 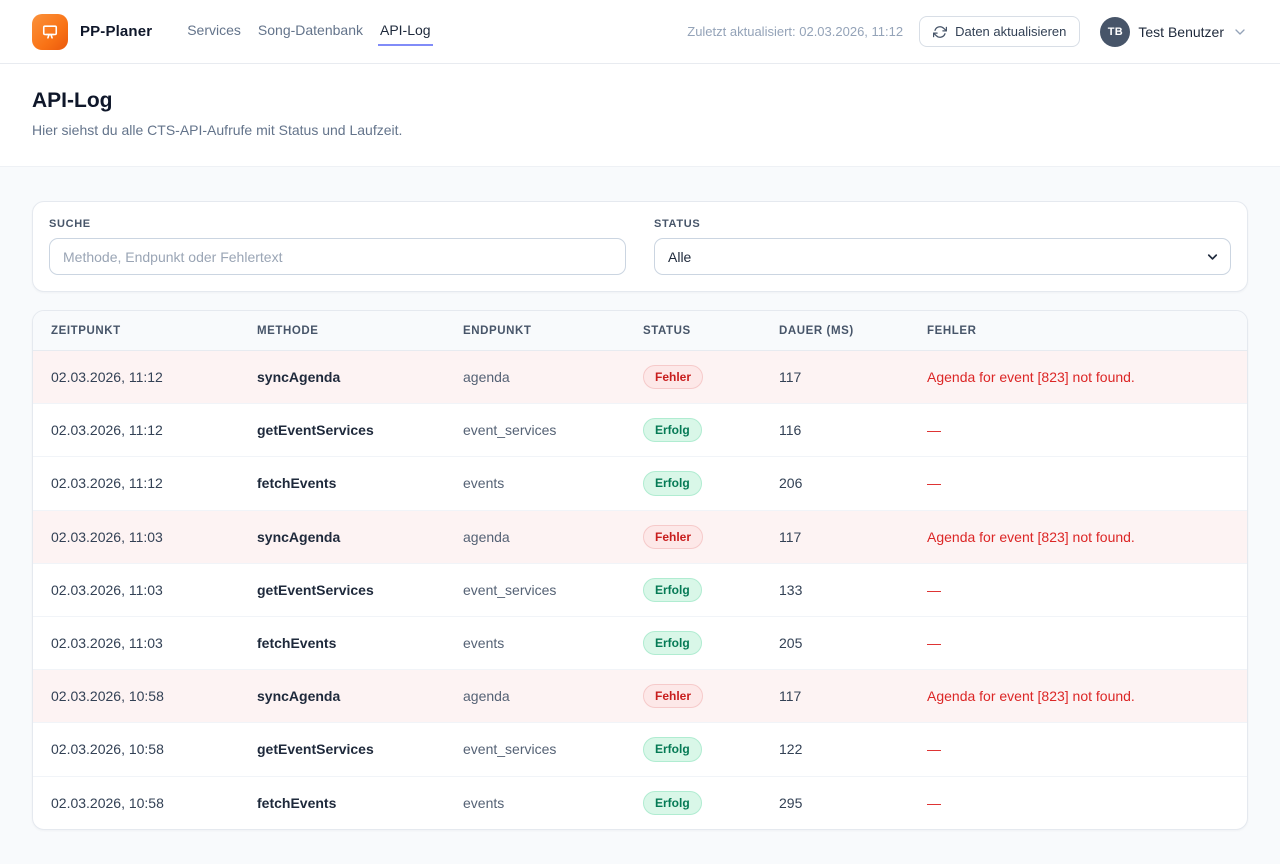 I want to click on col-methode: METHODE, so click(x=344, y=331).